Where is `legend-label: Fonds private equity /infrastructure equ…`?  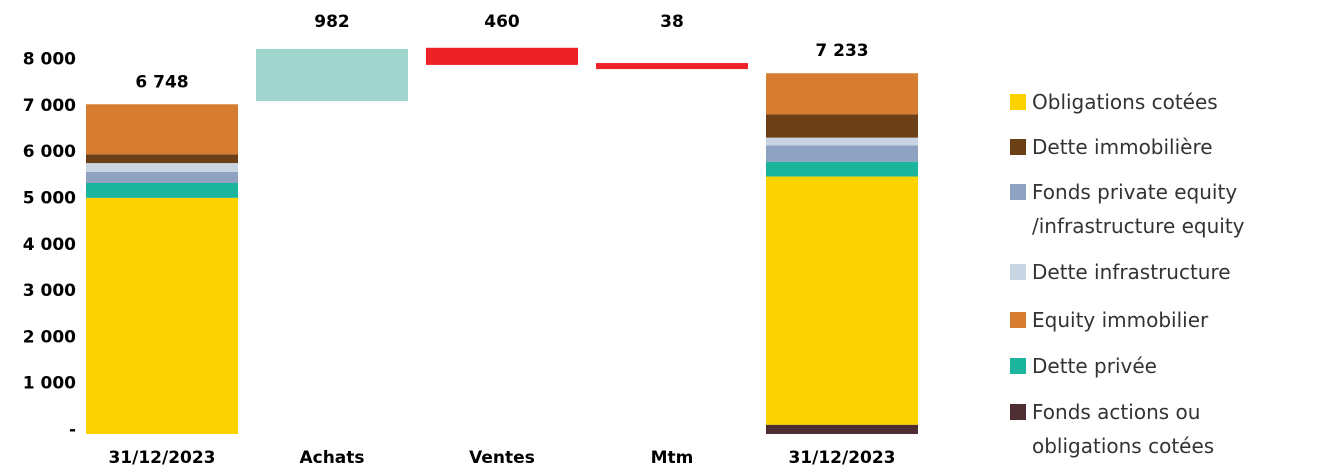 legend-label: Fonds private equity /infrastructure equ… is located at coordinates (1138, 209).